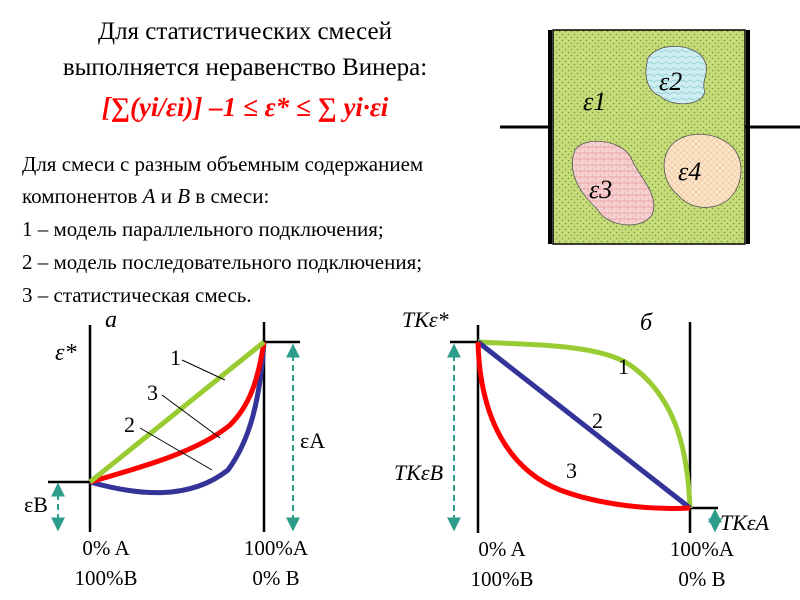 Image resolution: width=800 pixels, height=600 pixels. Describe the element at coordinates (276, 548) in the screenshot. I see `chart-a-x-right-1: 100%A` at that location.